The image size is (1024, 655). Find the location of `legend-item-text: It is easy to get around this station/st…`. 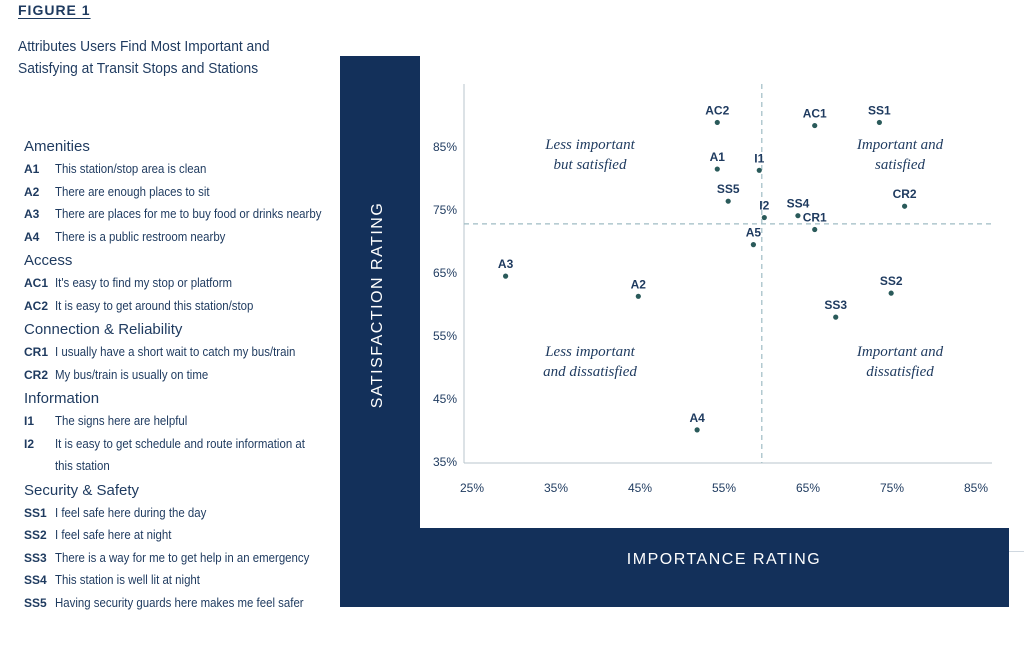

legend-item-text: It is easy to get around this station/st… is located at coordinates (154, 305).